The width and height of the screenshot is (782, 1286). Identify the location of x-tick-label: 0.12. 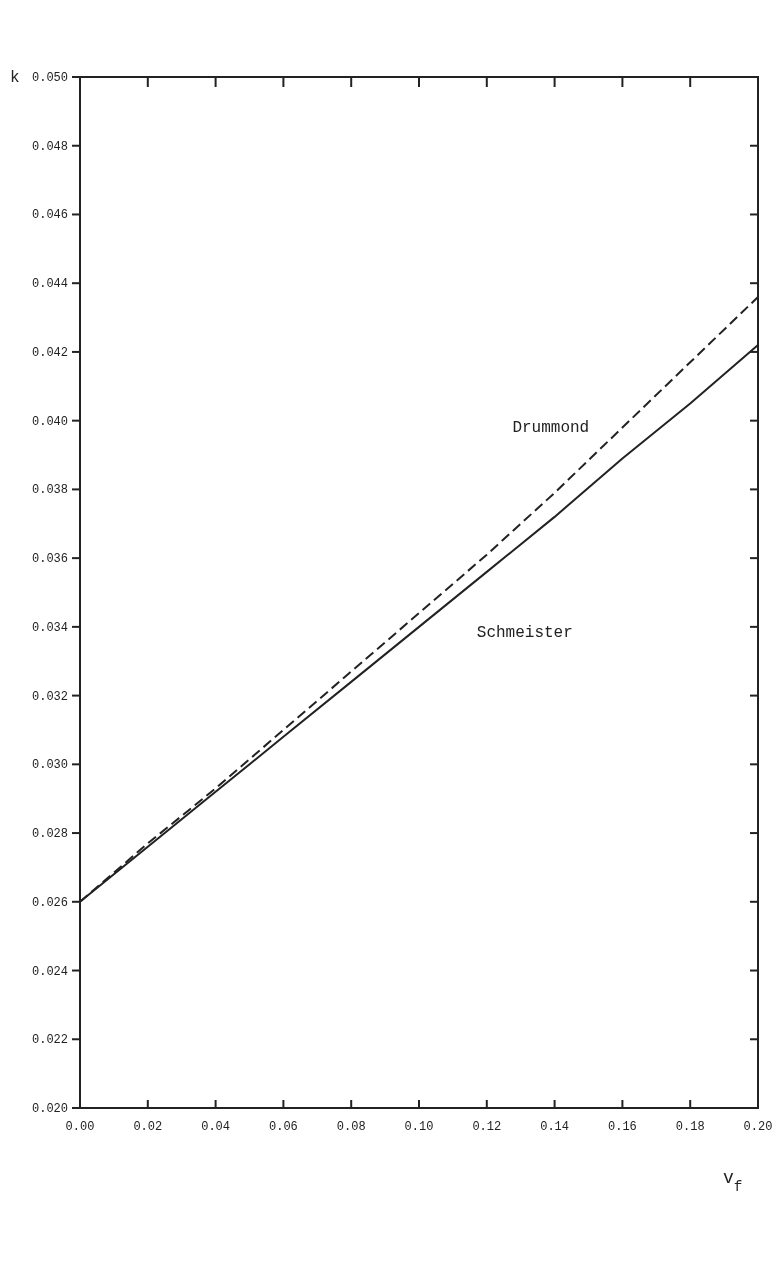
(487, 1127).